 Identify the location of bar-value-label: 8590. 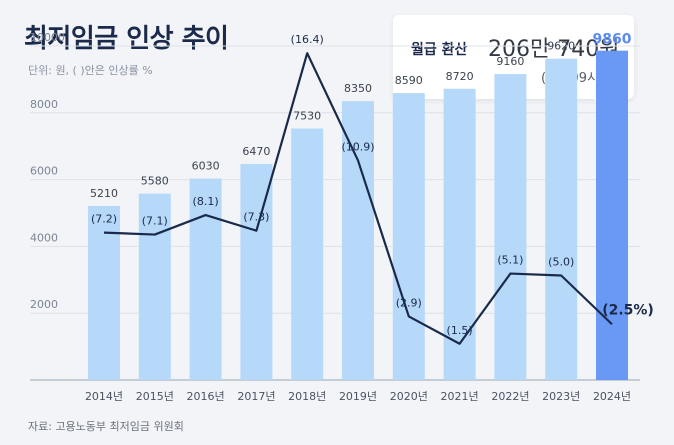
(409, 80).